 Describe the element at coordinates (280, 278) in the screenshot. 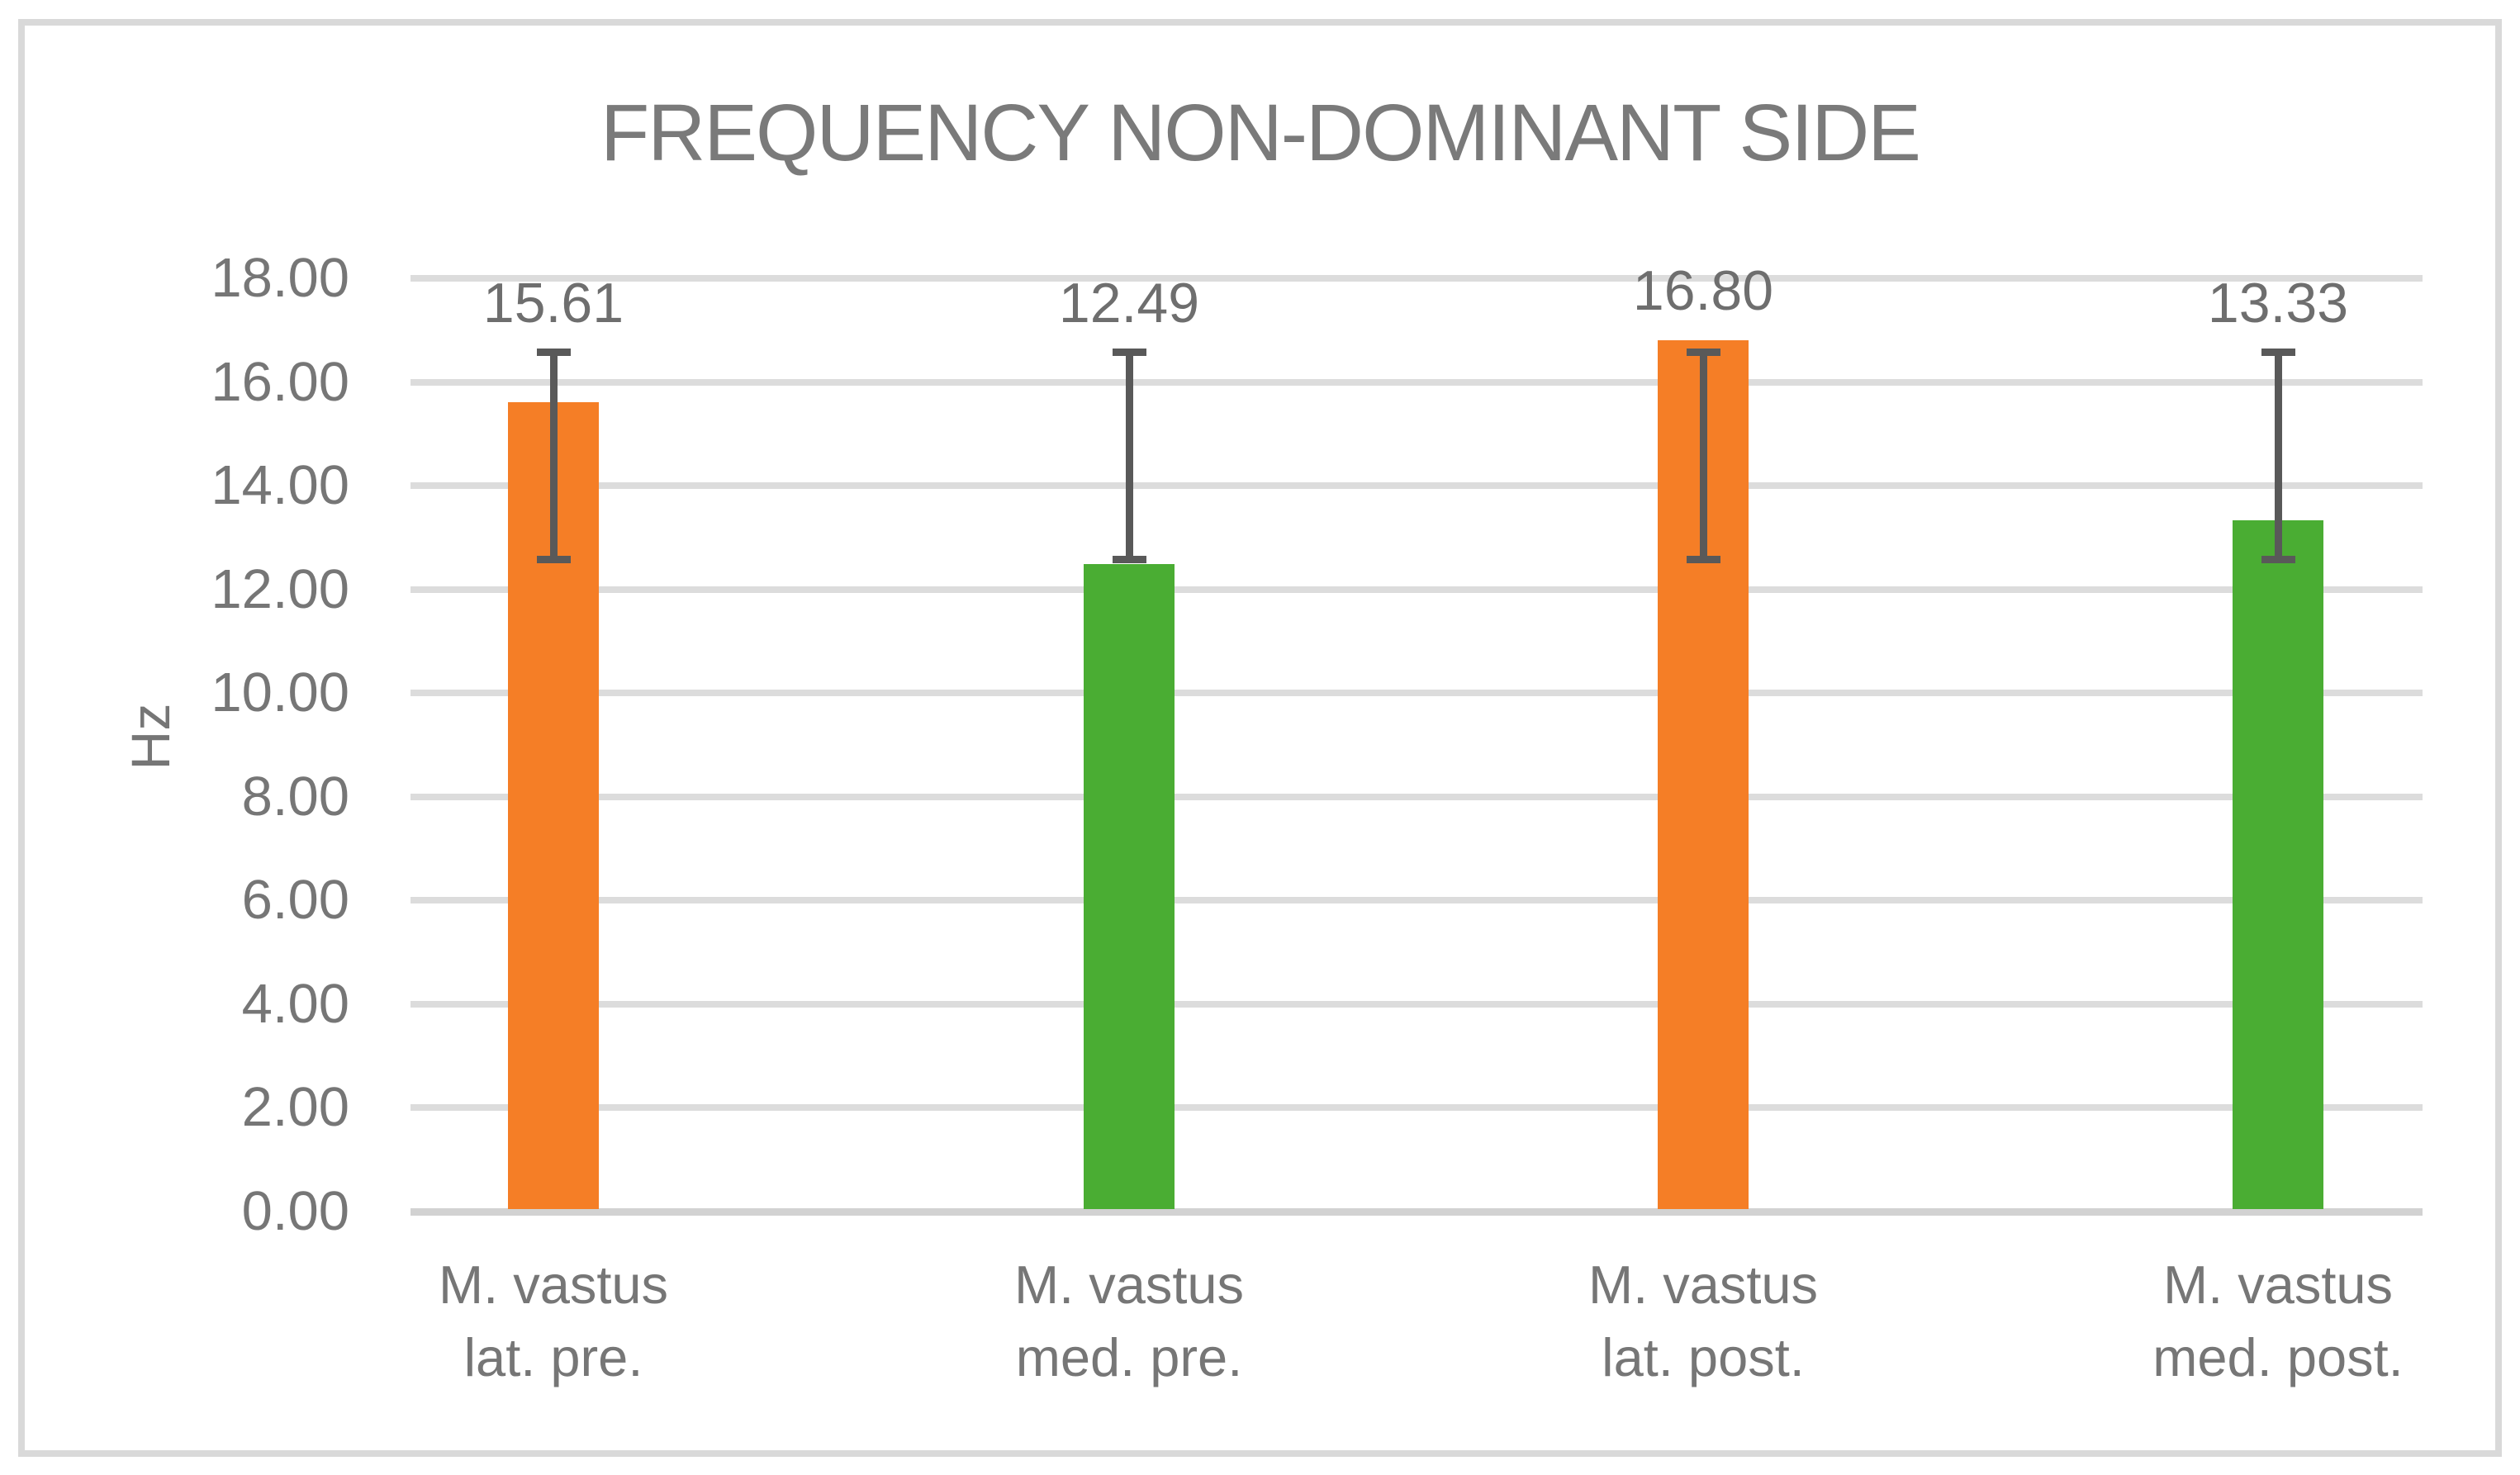

I see `y-tick-label: 18.00` at that location.